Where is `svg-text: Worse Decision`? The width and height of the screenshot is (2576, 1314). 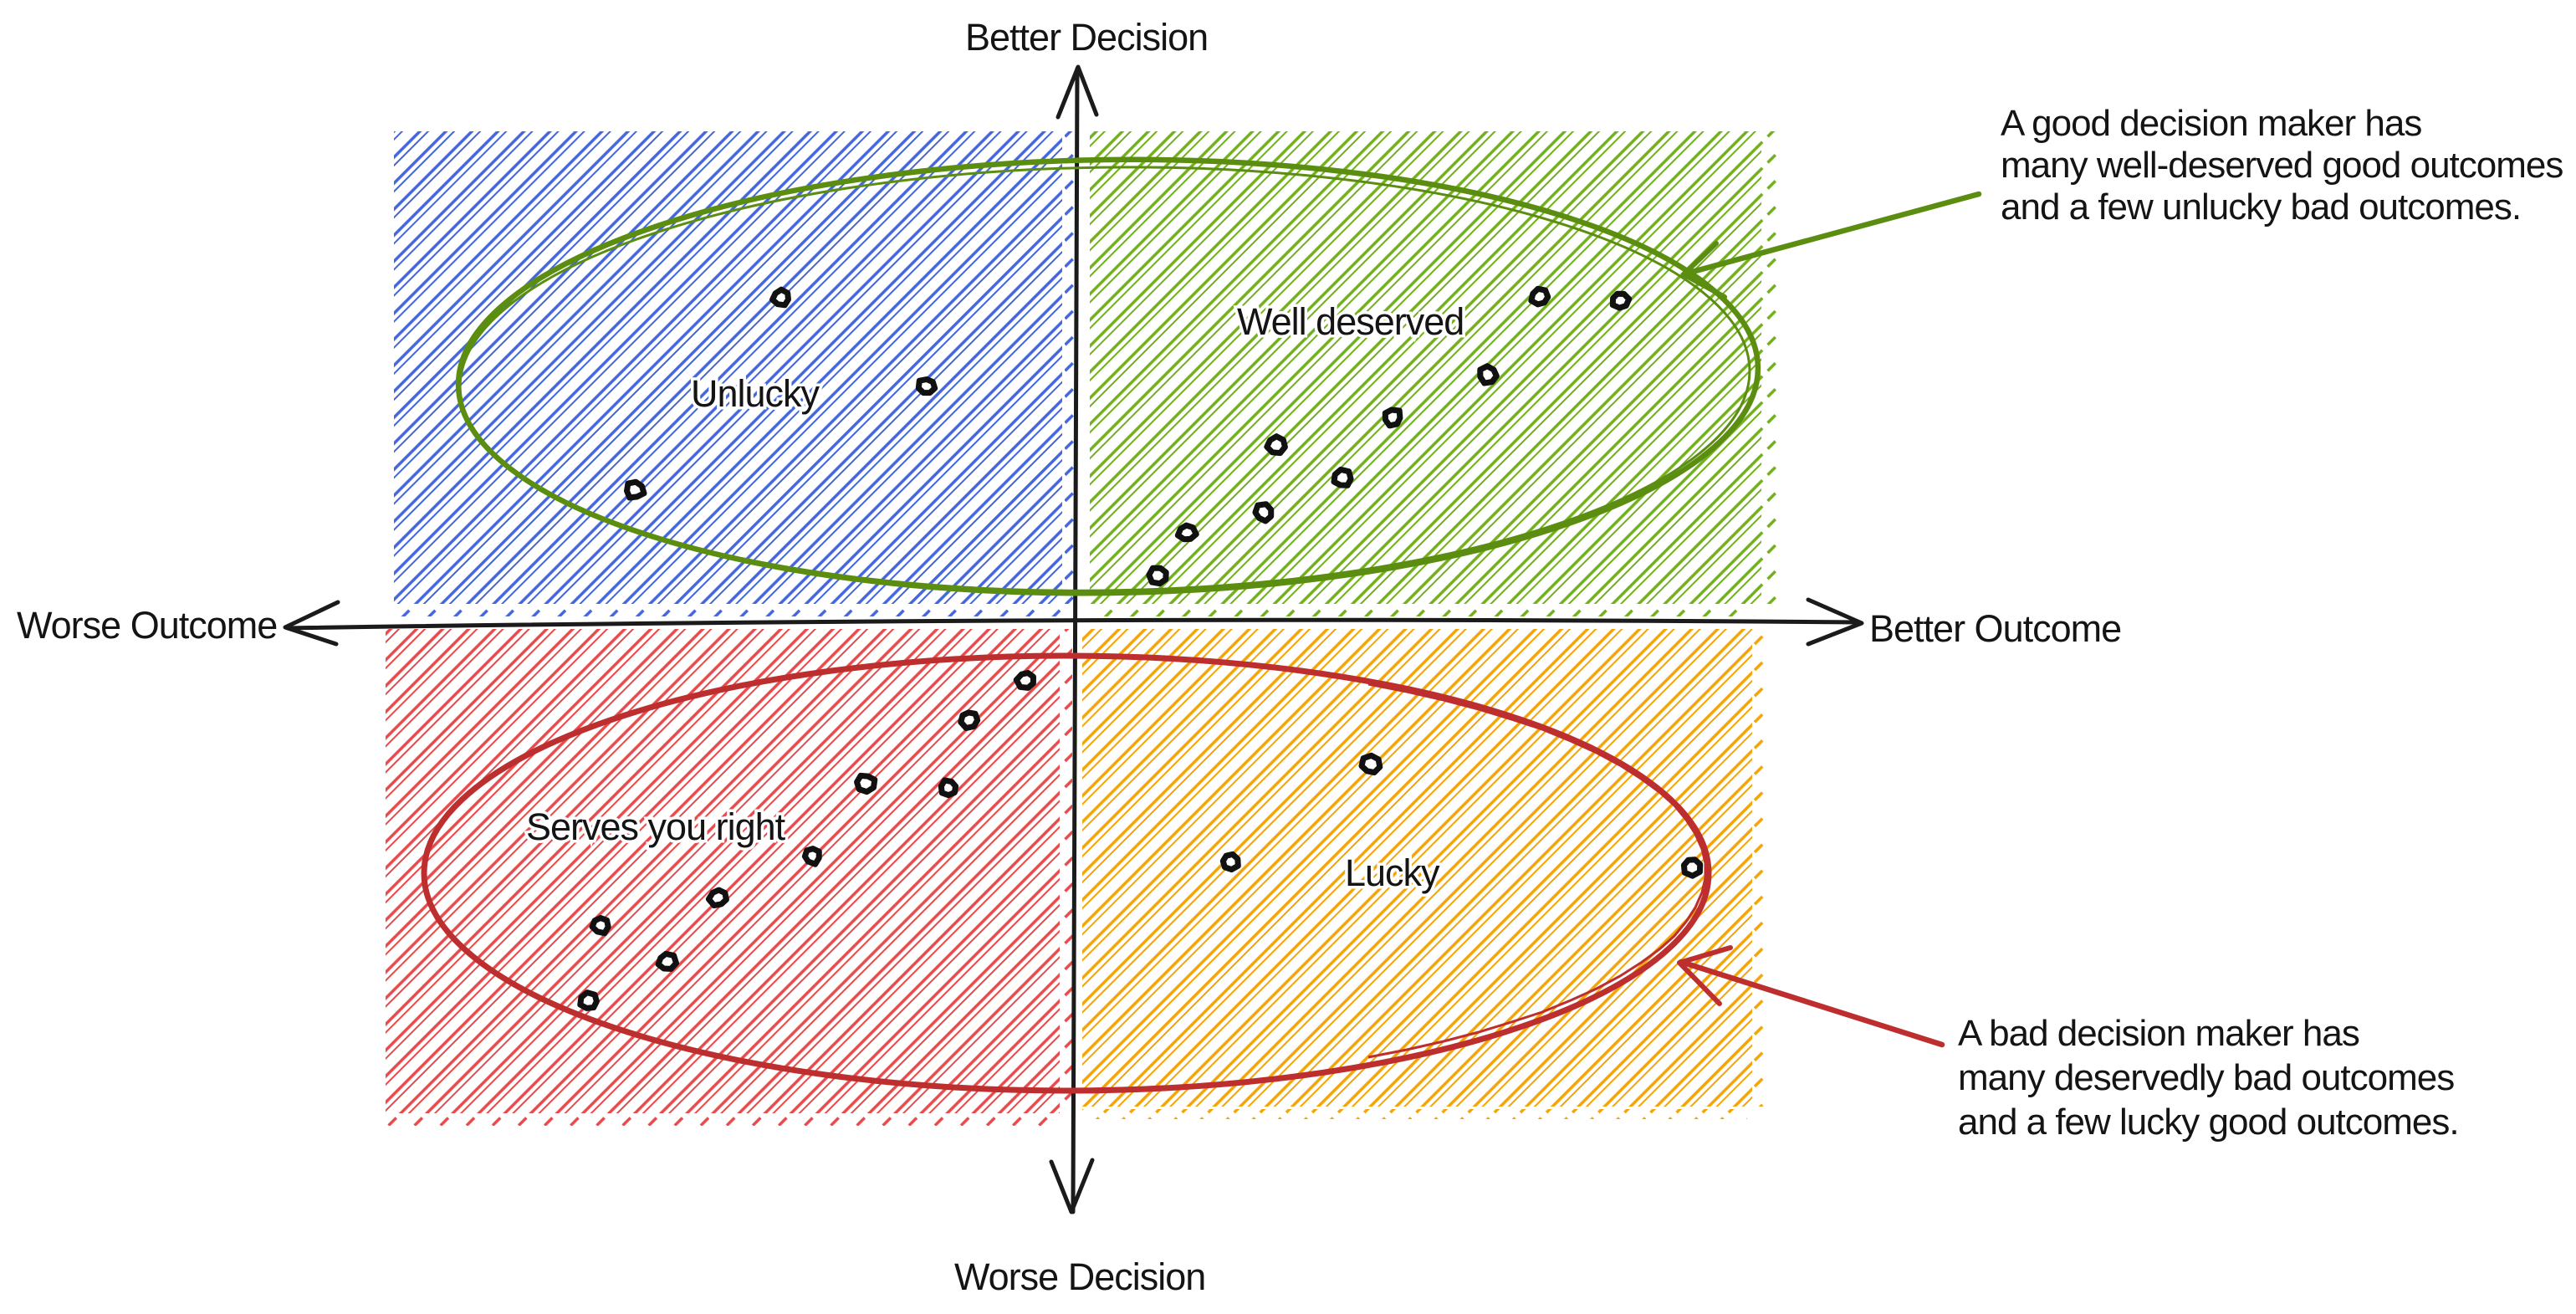
svg-text: Worse Decision is located at coordinates (1079, 1277).